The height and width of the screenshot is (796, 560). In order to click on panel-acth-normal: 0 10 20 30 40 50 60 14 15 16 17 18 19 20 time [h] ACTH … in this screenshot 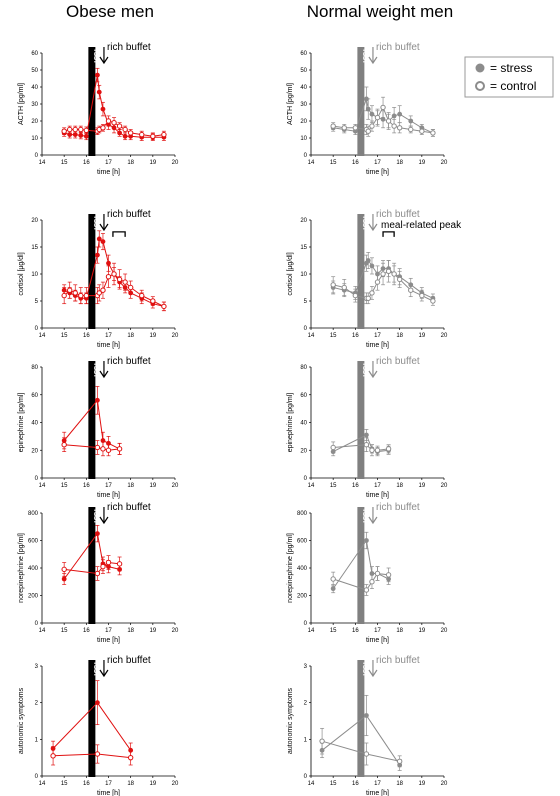, I will do `click(367, 109)`.